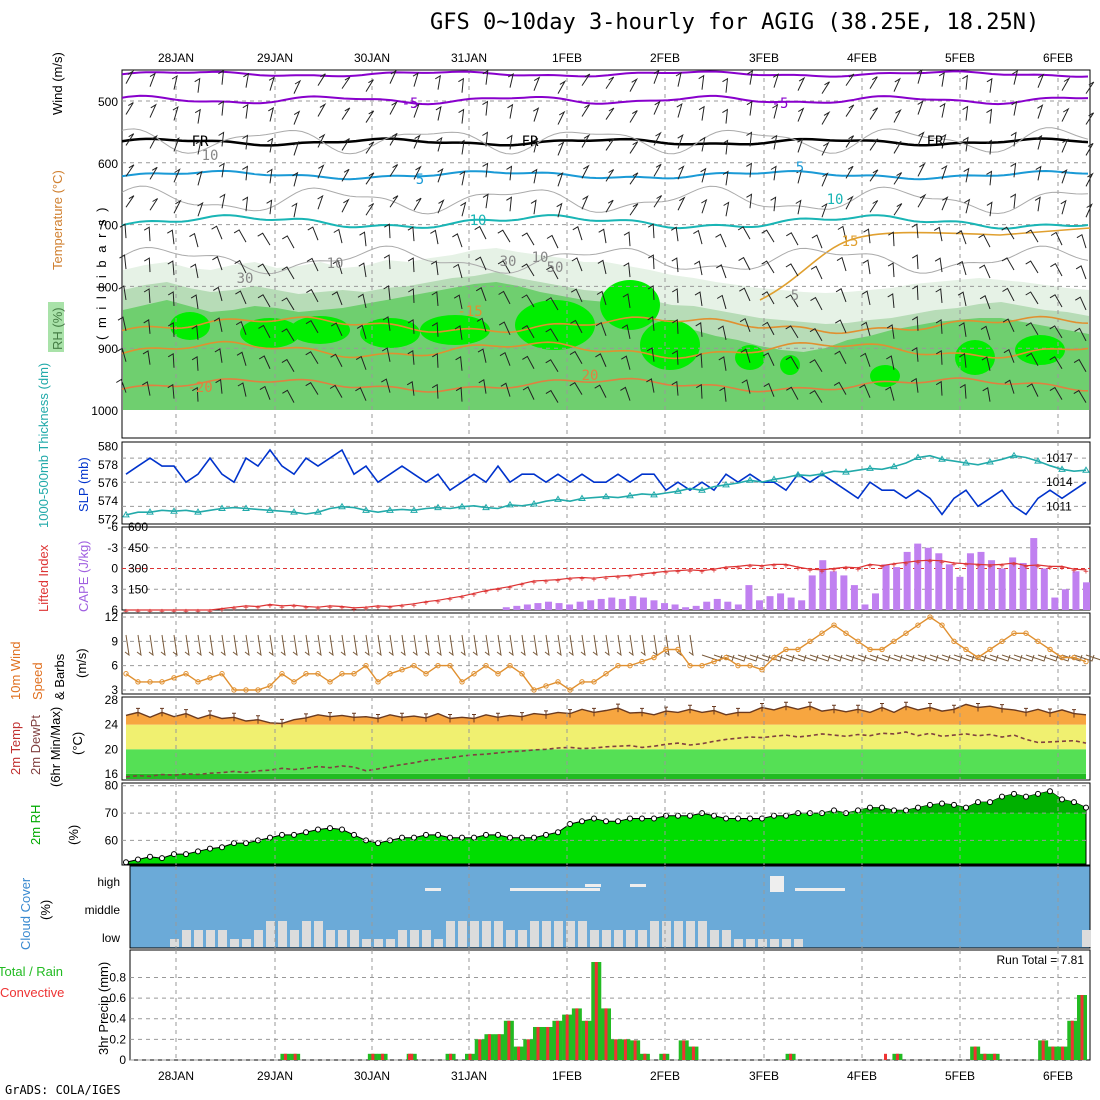 Image resolution: width=1100 pixels, height=1100 pixels. I want to click on panel-2m-rh: 60 70 80 2m RH (%), so click(559, 822).